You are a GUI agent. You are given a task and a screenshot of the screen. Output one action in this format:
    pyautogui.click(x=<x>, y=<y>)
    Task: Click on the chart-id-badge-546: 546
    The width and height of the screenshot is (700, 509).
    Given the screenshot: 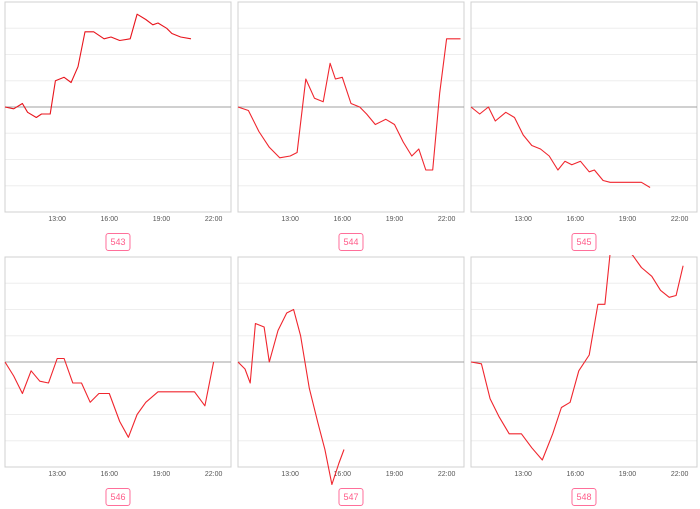 What is the action you would take?
    pyautogui.click(x=118, y=497)
    